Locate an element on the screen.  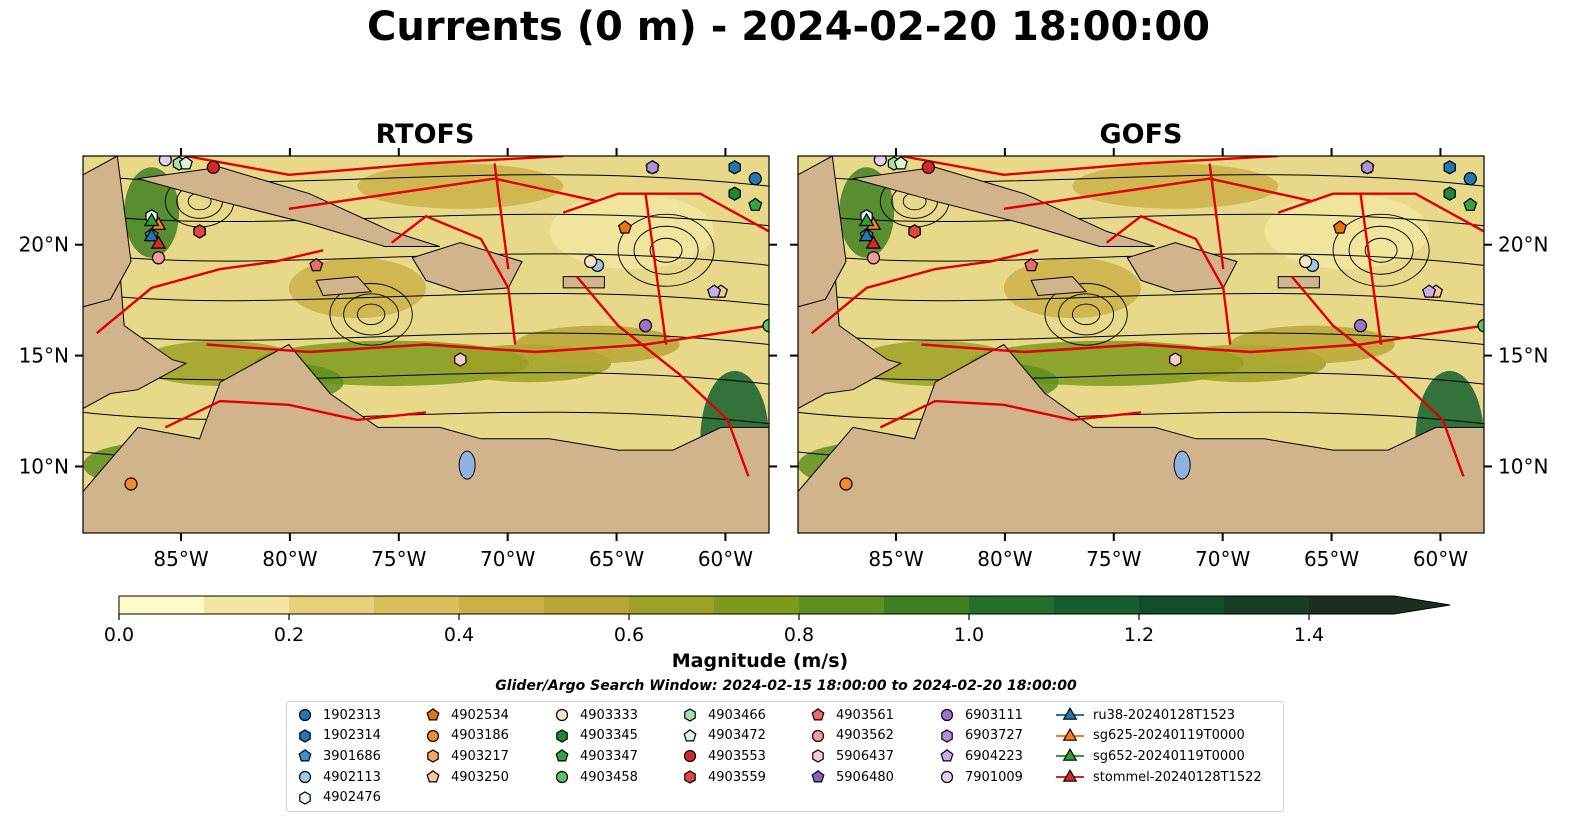
legend-item: sg625-20240119T0000 is located at coordinates (1158, 736).